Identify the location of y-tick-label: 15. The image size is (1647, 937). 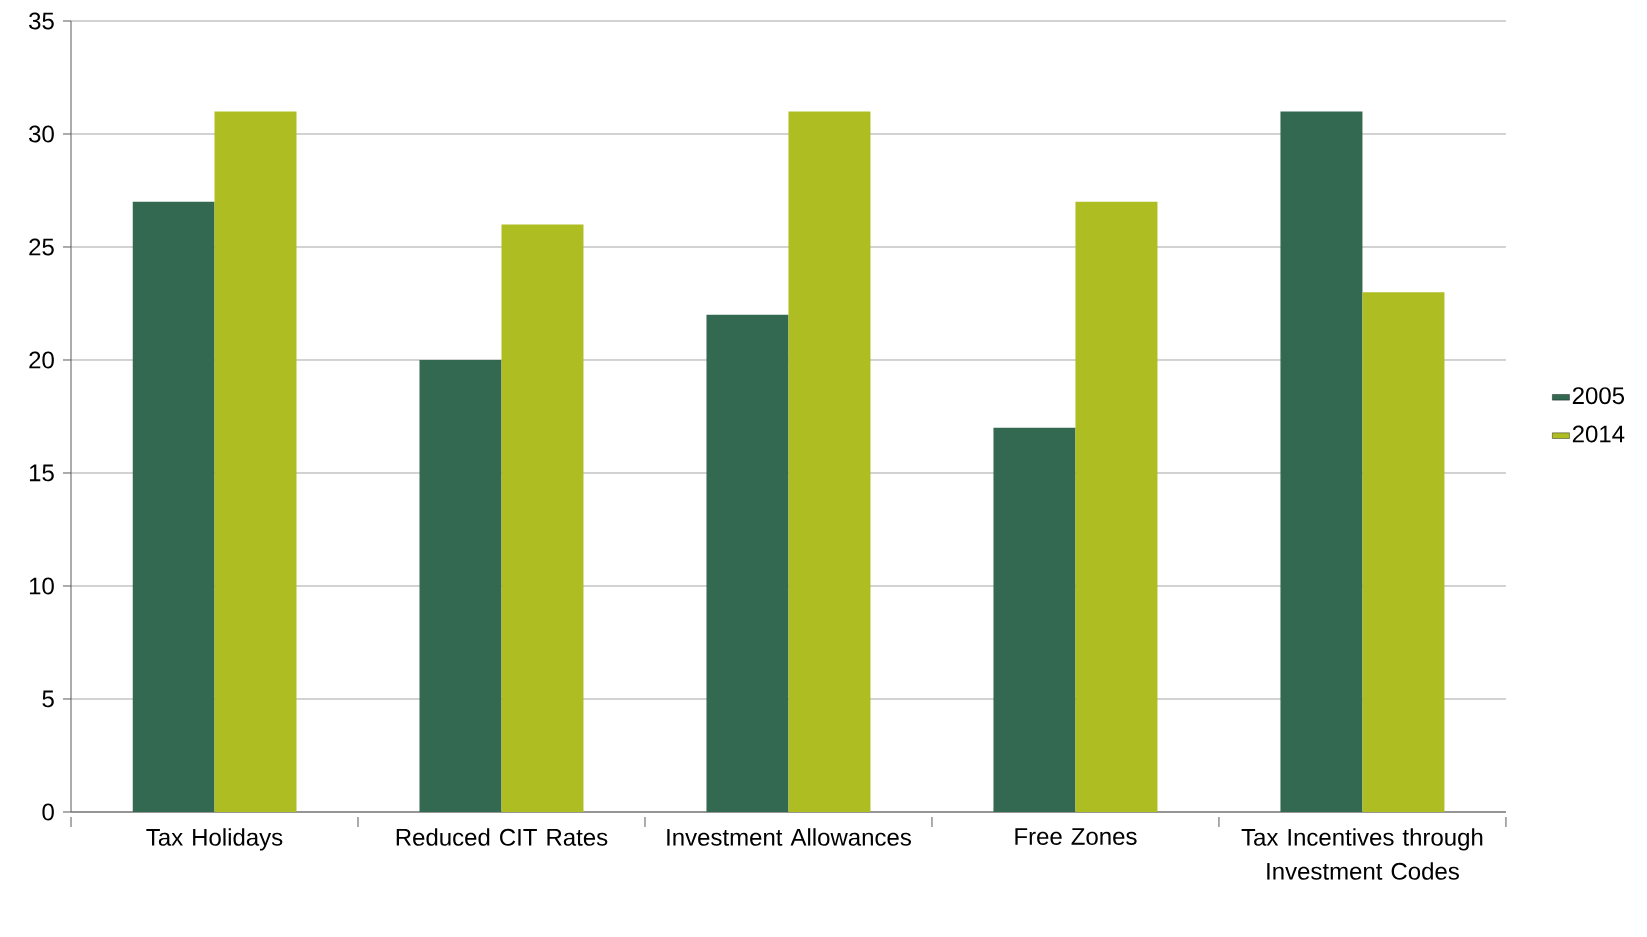
(41, 473).